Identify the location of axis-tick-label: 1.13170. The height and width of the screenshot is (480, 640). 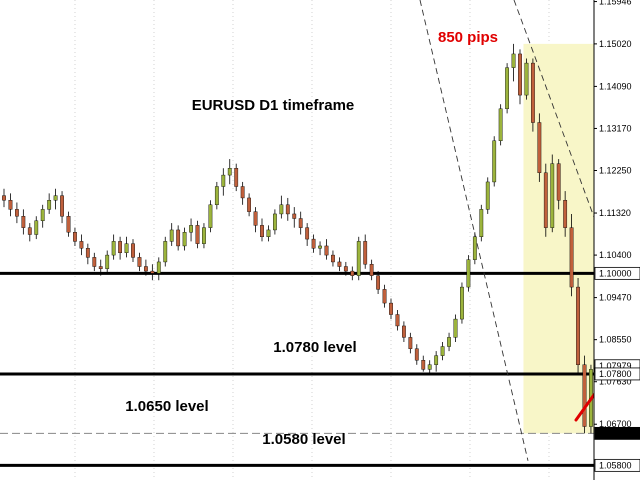
(615, 128).